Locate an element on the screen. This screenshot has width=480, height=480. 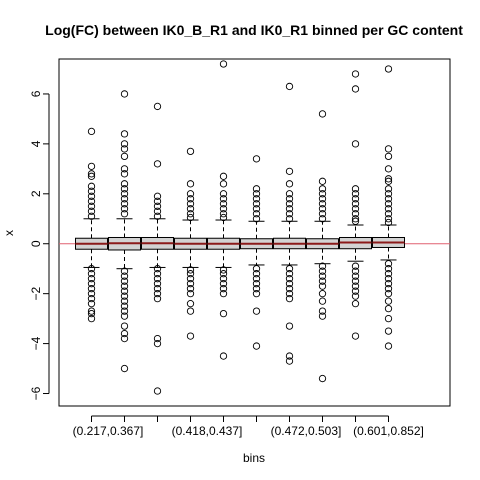
x-tick-label: (0.601,0.852] is located at coordinates (388, 431).